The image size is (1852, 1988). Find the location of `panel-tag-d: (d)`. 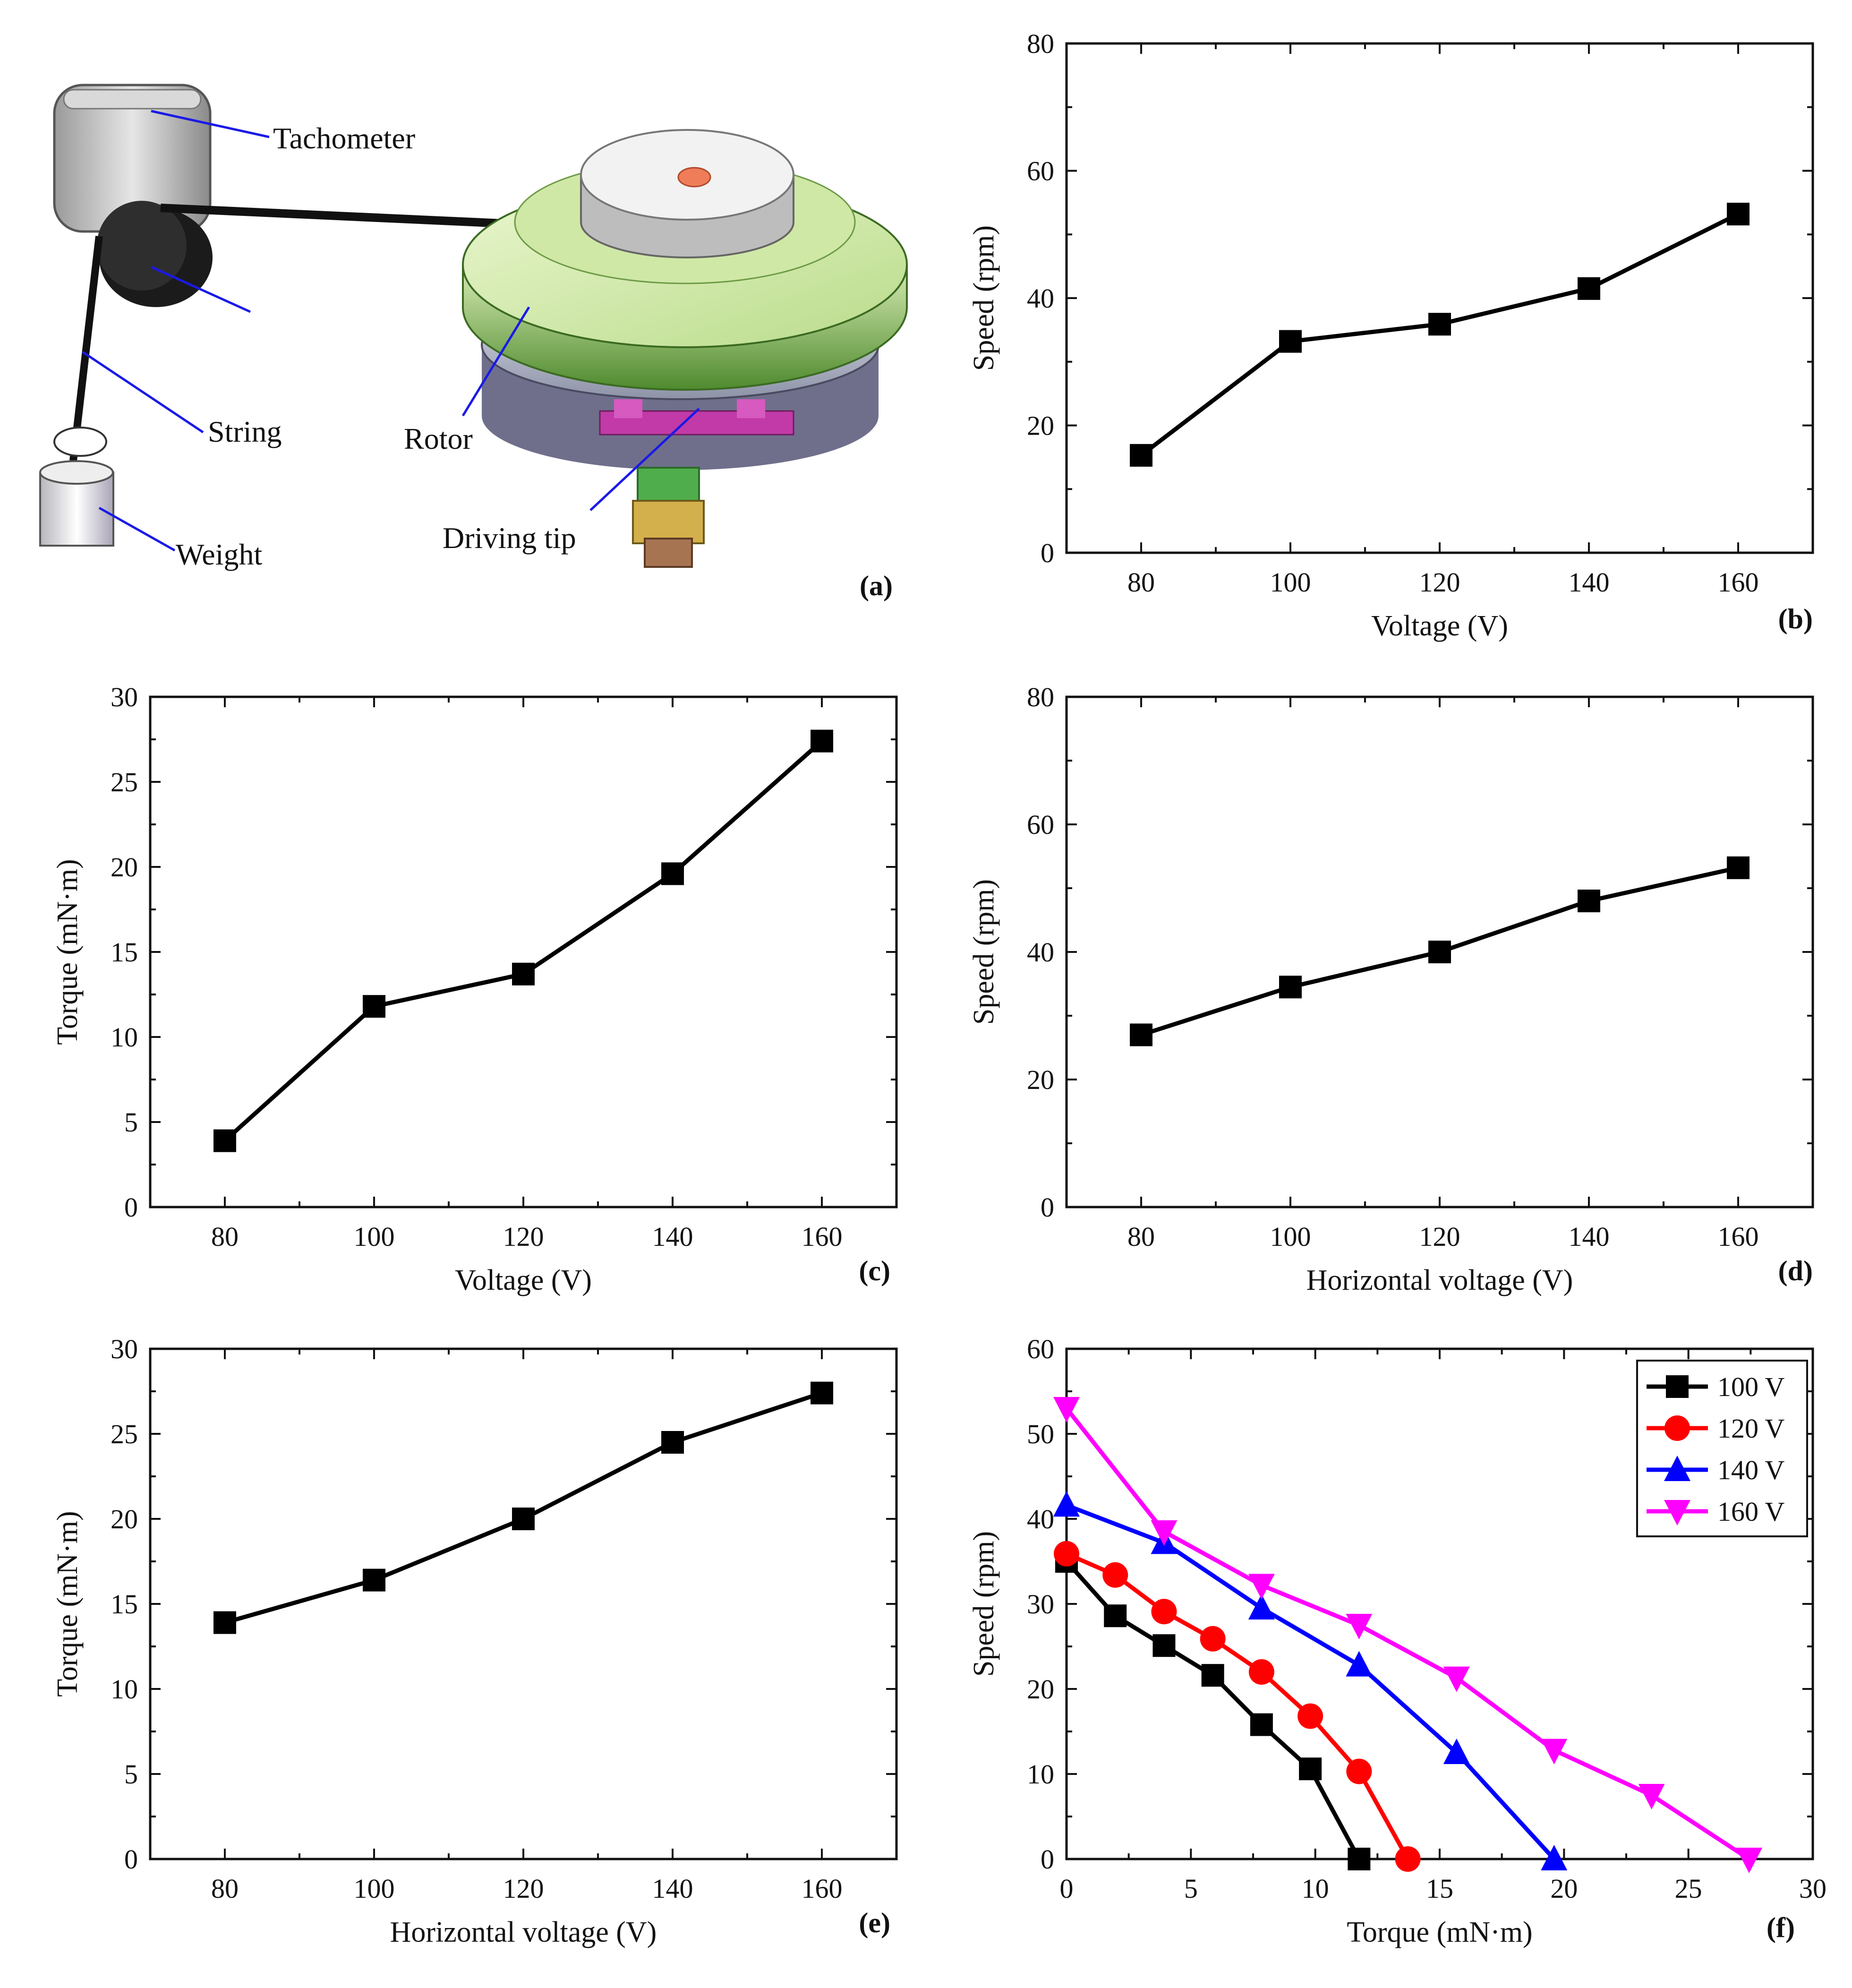

panel-tag-d: (d) is located at coordinates (1796, 1270).